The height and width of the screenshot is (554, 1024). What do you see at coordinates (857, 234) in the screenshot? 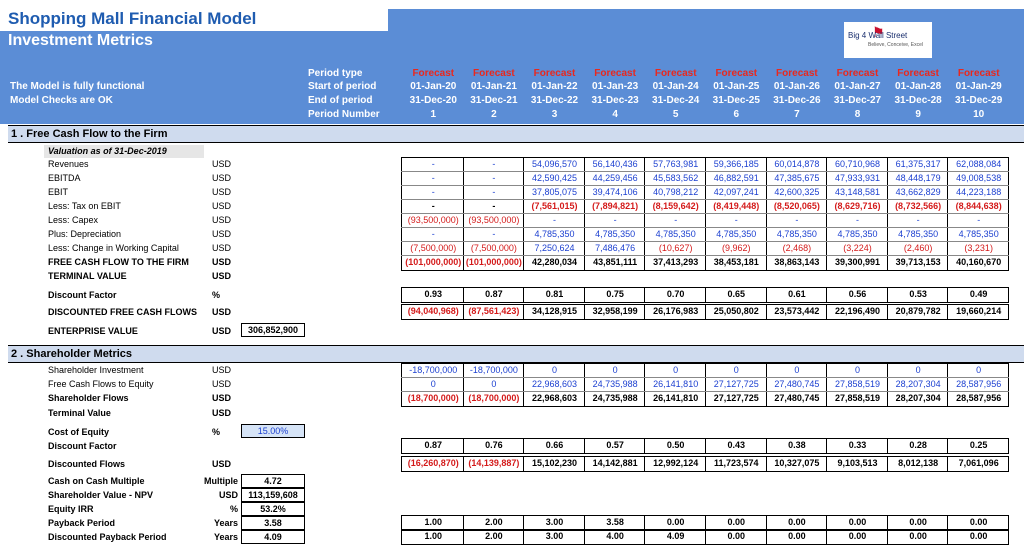
I see `fcff-row-6-cell-8: 4,785,350` at bounding box center [857, 234].